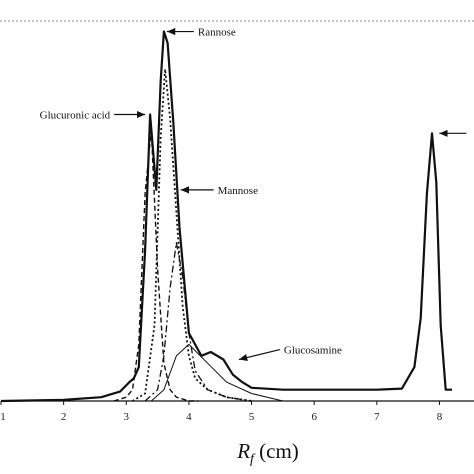  What do you see at coordinates (3, 417) in the screenshot?
I see `x-tick-label: 1` at bounding box center [3, 417].